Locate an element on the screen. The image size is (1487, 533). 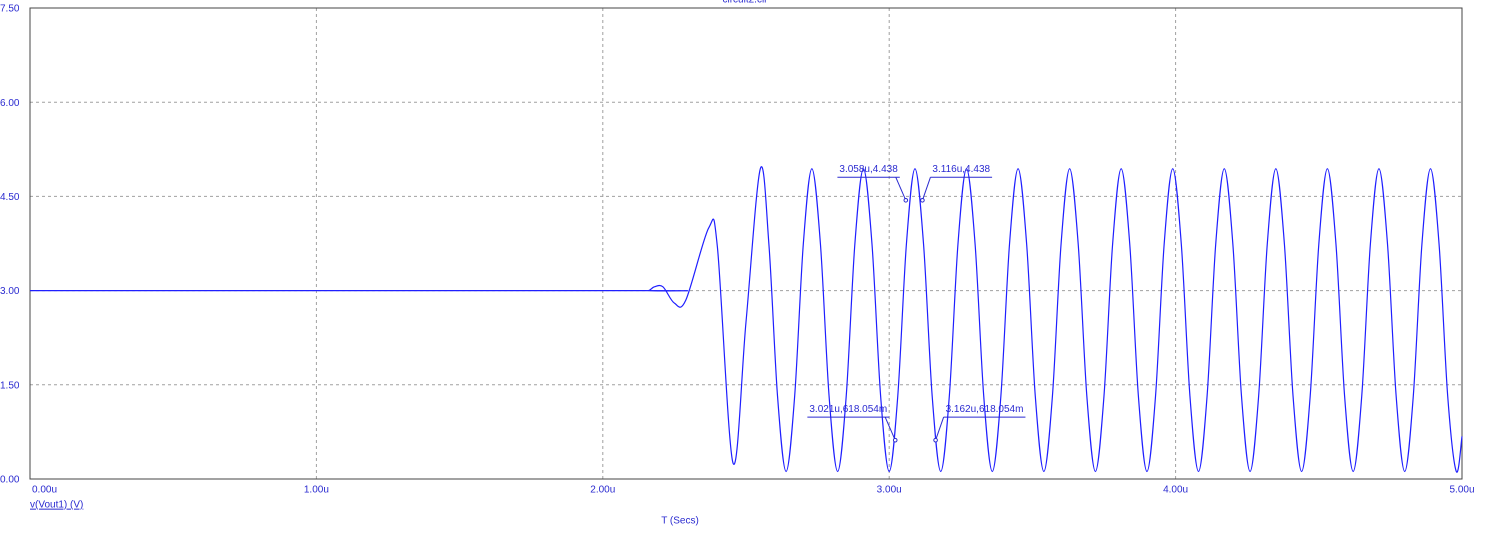
cursor-label: 3.116u,4.438 is located at coordinates (961, 169).